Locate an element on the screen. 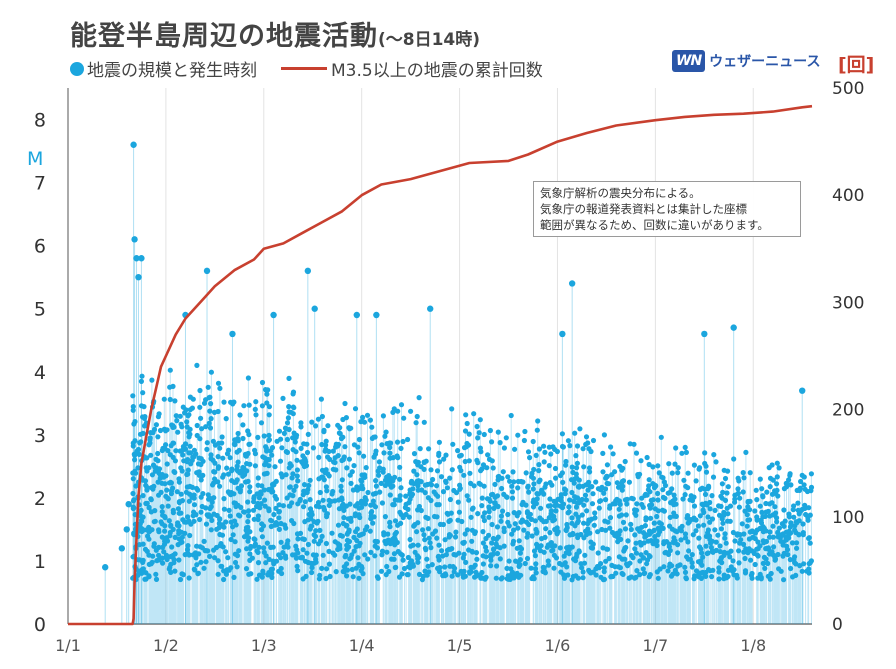  legend-line-swatch is located at coordinates (304, 68).